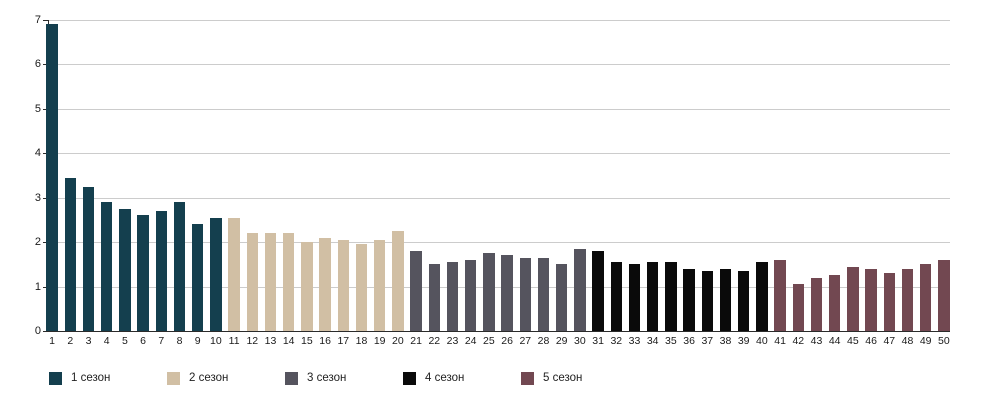 This screenshot has width=1000, height=400. I want to click on x-axis-tick-label: 32, so click(616, 341).